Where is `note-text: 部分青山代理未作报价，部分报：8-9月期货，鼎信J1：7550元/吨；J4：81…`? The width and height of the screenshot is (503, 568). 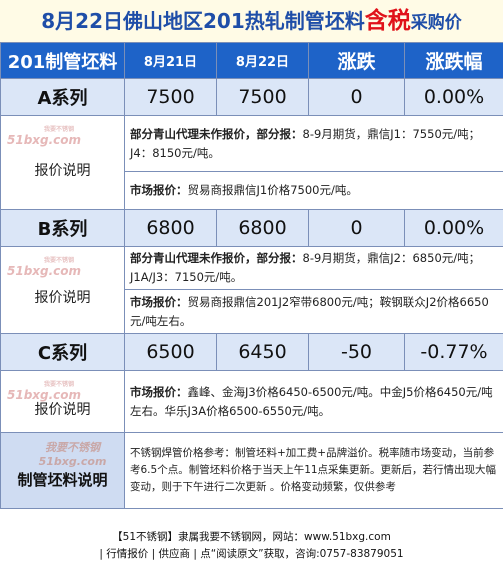
note-text: 部分青山代理未作报价，部分报：8-9月期货，鼎信J1：7550元/吨；J4：81… is located at coordinates (314, 144).